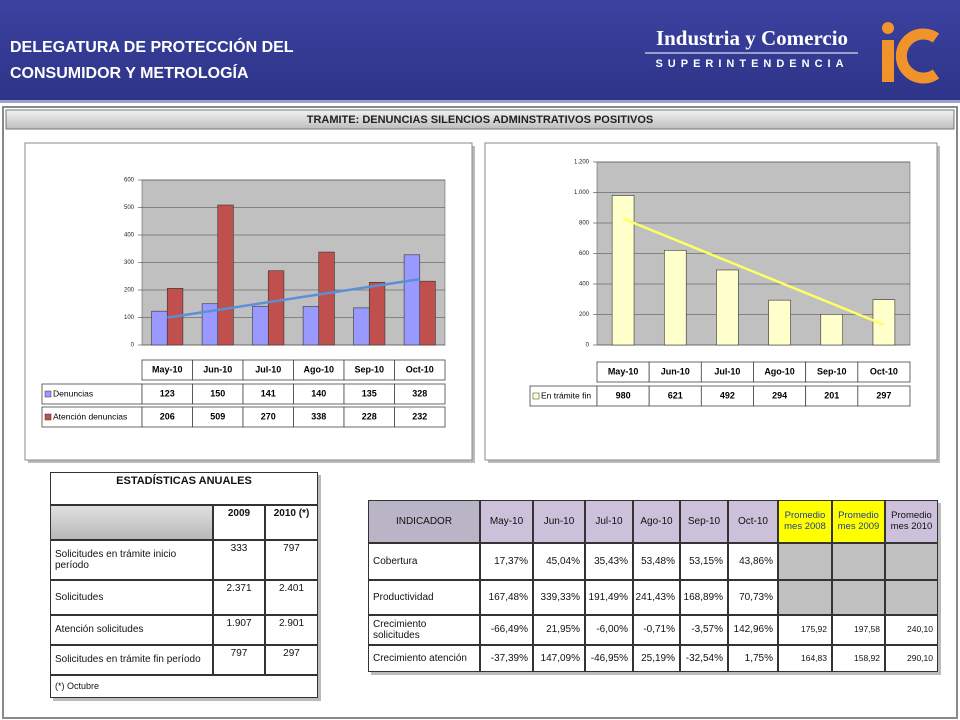  Describe the element at coordinates (167, 393) in the screenshot. I see `data-label: 123` at that location.